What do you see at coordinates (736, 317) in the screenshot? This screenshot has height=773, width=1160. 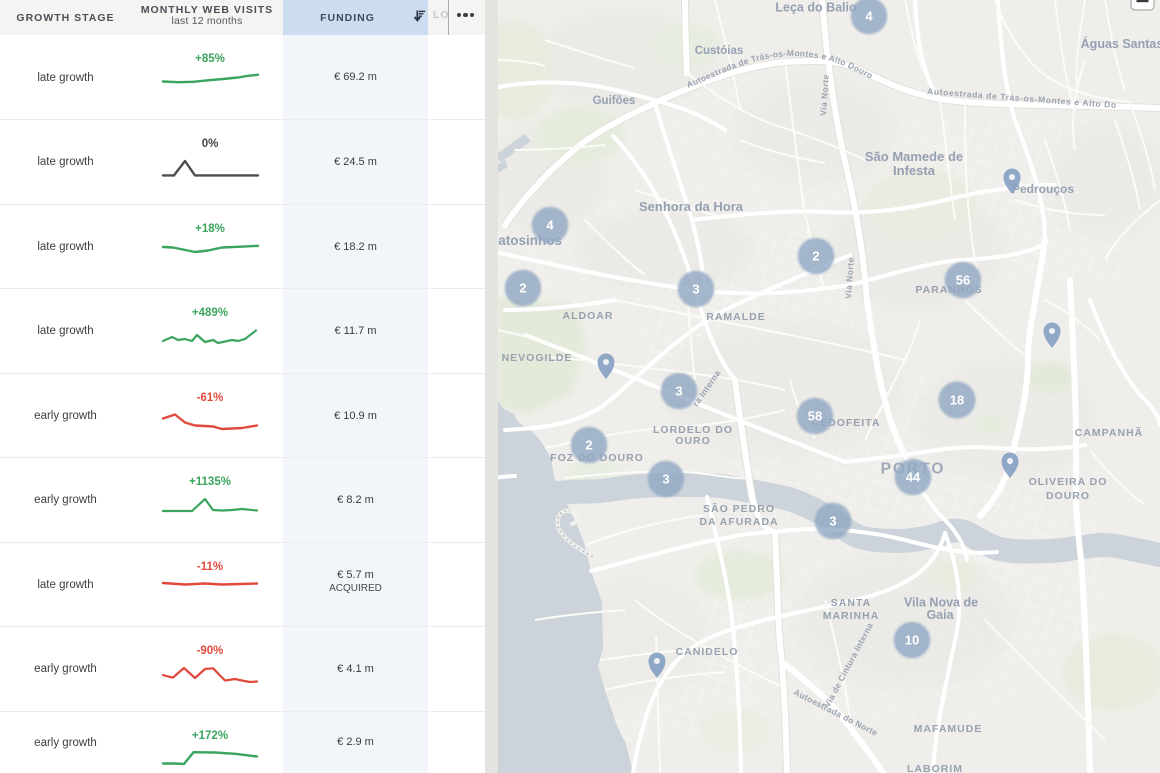 I see `svg-text: RAMALDE` at bounding box center [736, 317].